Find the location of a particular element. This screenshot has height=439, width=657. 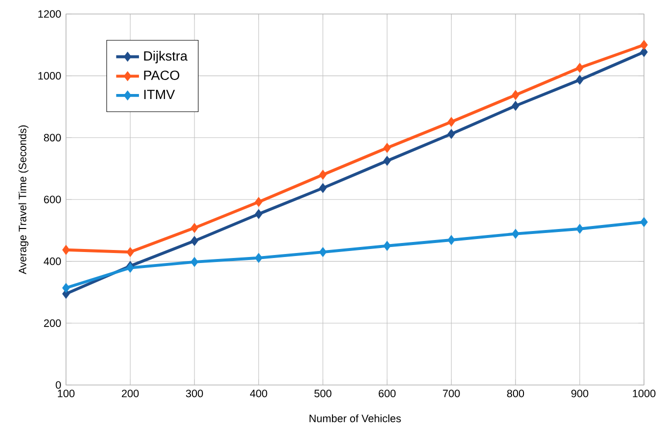

x-tick-label: 700 is located at coordinates (451, 394).